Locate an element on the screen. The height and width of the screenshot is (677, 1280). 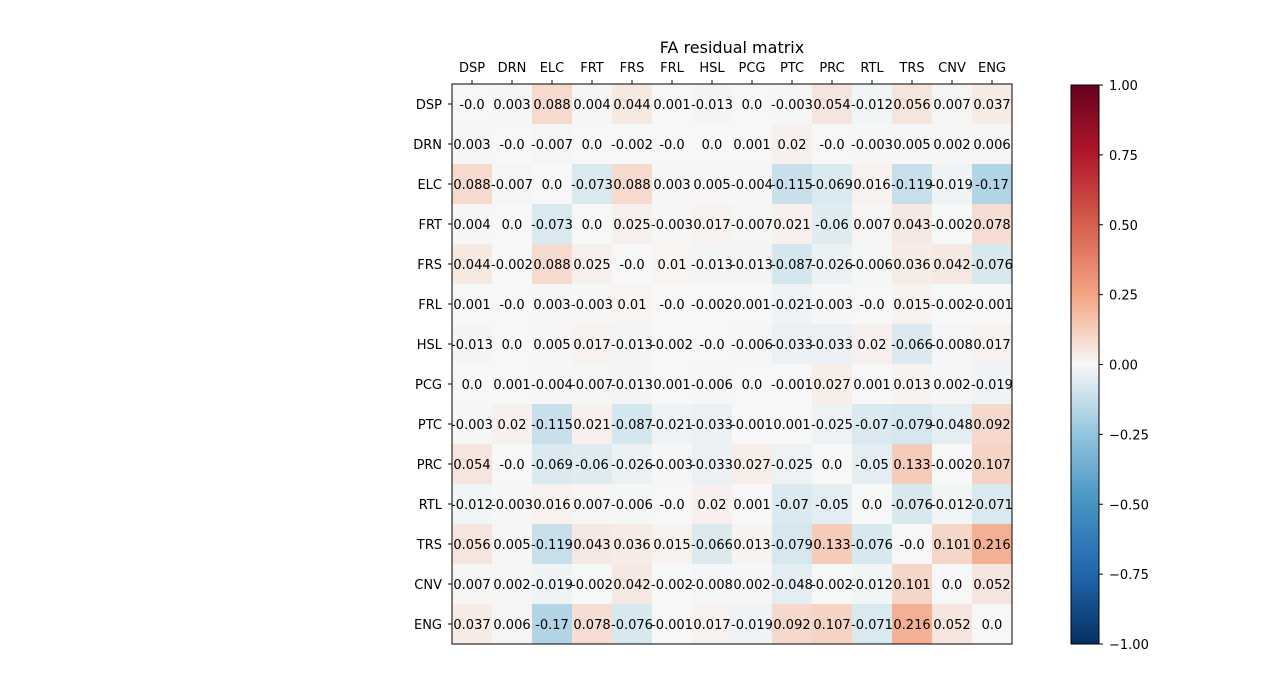
colorbar-ticks: 1.00 0.75 0.50 0.25 0.00 −0.25 −0.50 −0.75 −1.00 is located at coordinates (1124, 366).